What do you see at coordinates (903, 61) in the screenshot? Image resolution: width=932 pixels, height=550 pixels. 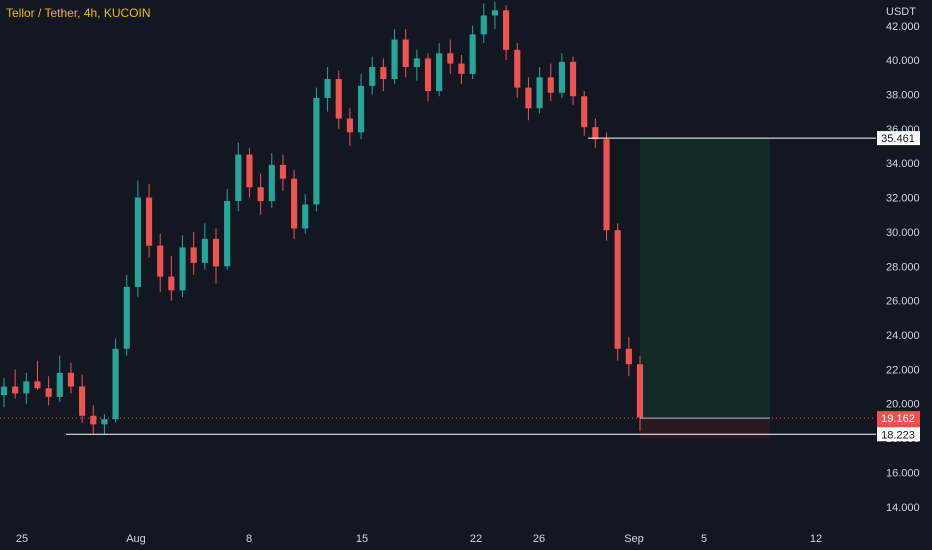 I see `y-tick-label: 40.000` at bounding box center [903, 61].